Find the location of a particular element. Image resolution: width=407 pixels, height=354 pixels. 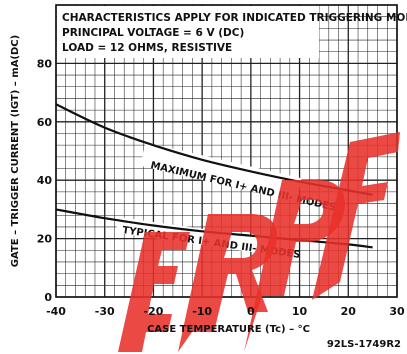

y-tick-label: 80 is located at coordinates (45, 63).